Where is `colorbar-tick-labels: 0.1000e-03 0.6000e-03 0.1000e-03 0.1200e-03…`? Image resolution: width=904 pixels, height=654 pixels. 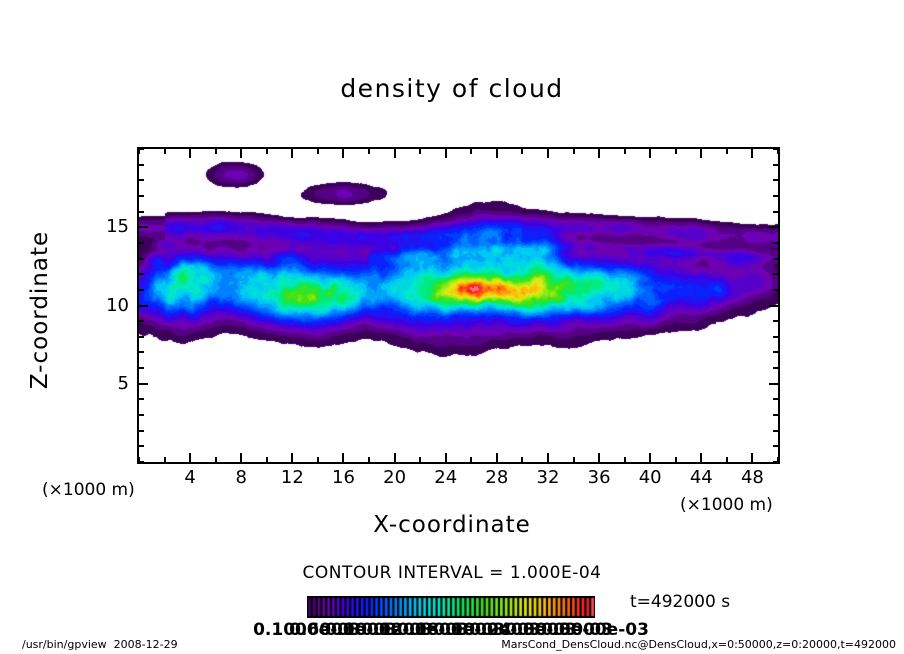 colorbar-tick-labels: 0.1000e-03 0.6000e-03 0.1000e-03 0.1200e-03… is located at coordinates (452, 631).